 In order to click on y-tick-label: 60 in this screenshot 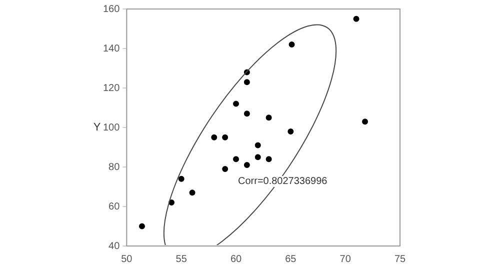, I will do `click(114, 206)`.